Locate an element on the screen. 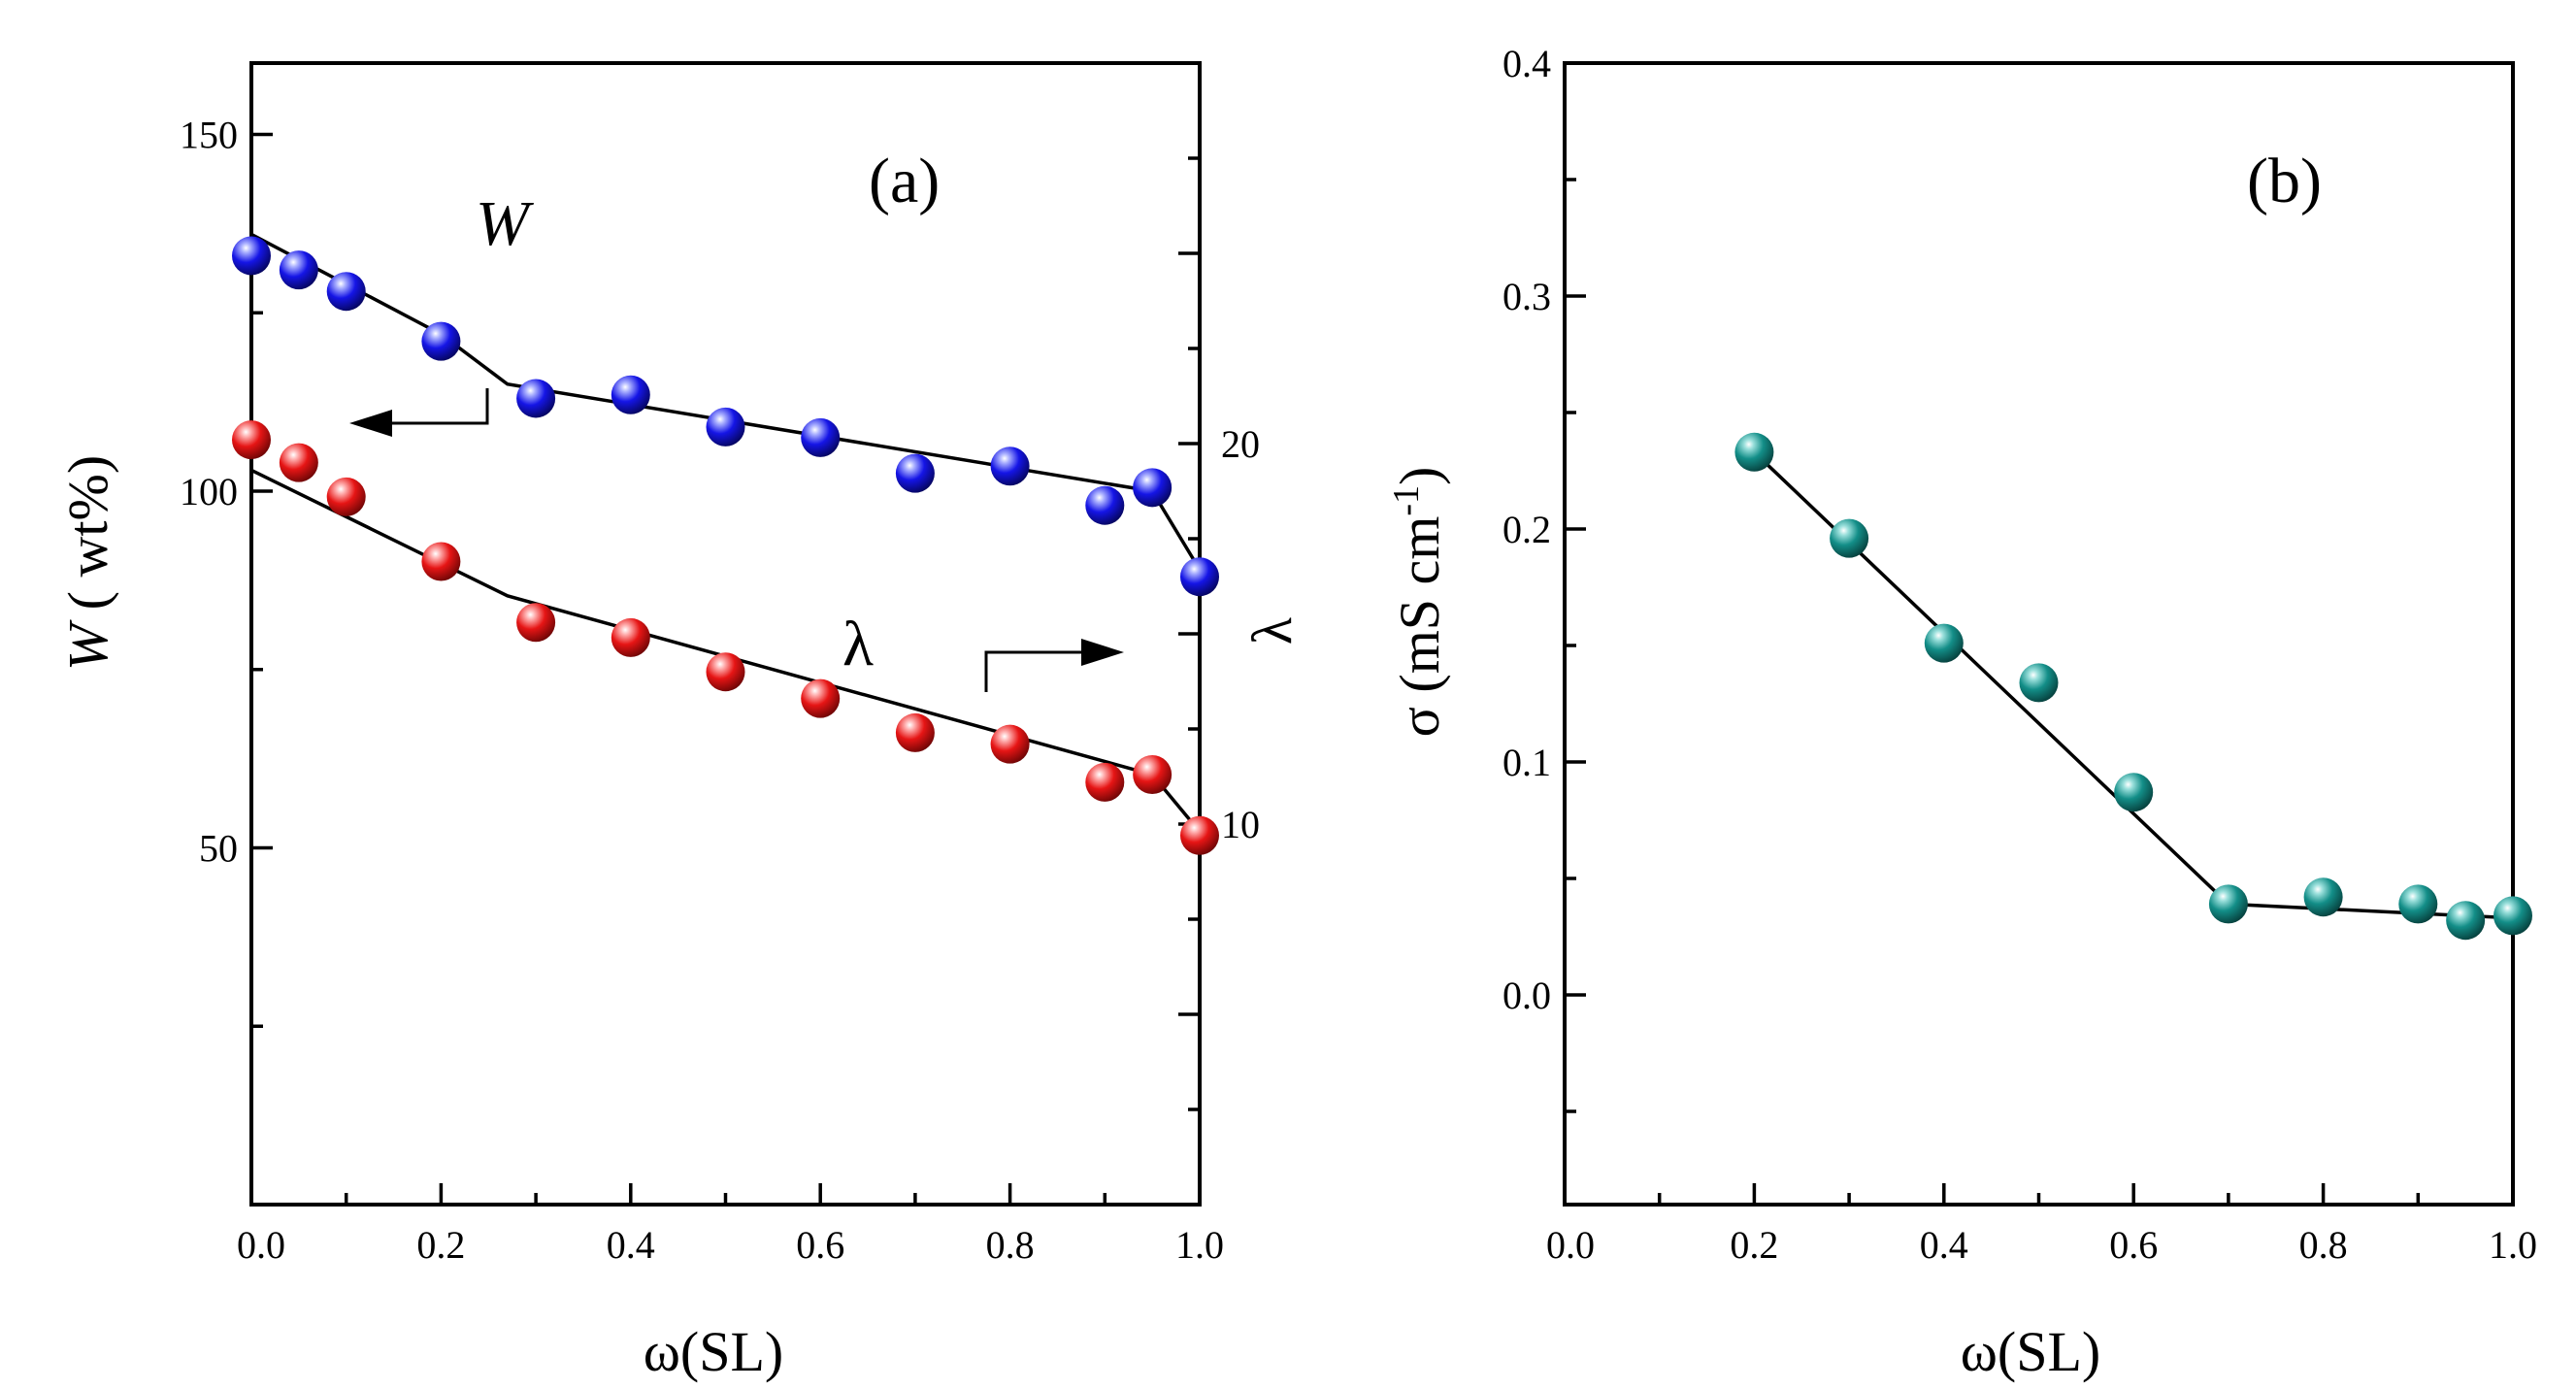 The image size is (2576, 1389). panel-a-y-tick-labels: 50 100 150 is located at coordinates (209, 492).